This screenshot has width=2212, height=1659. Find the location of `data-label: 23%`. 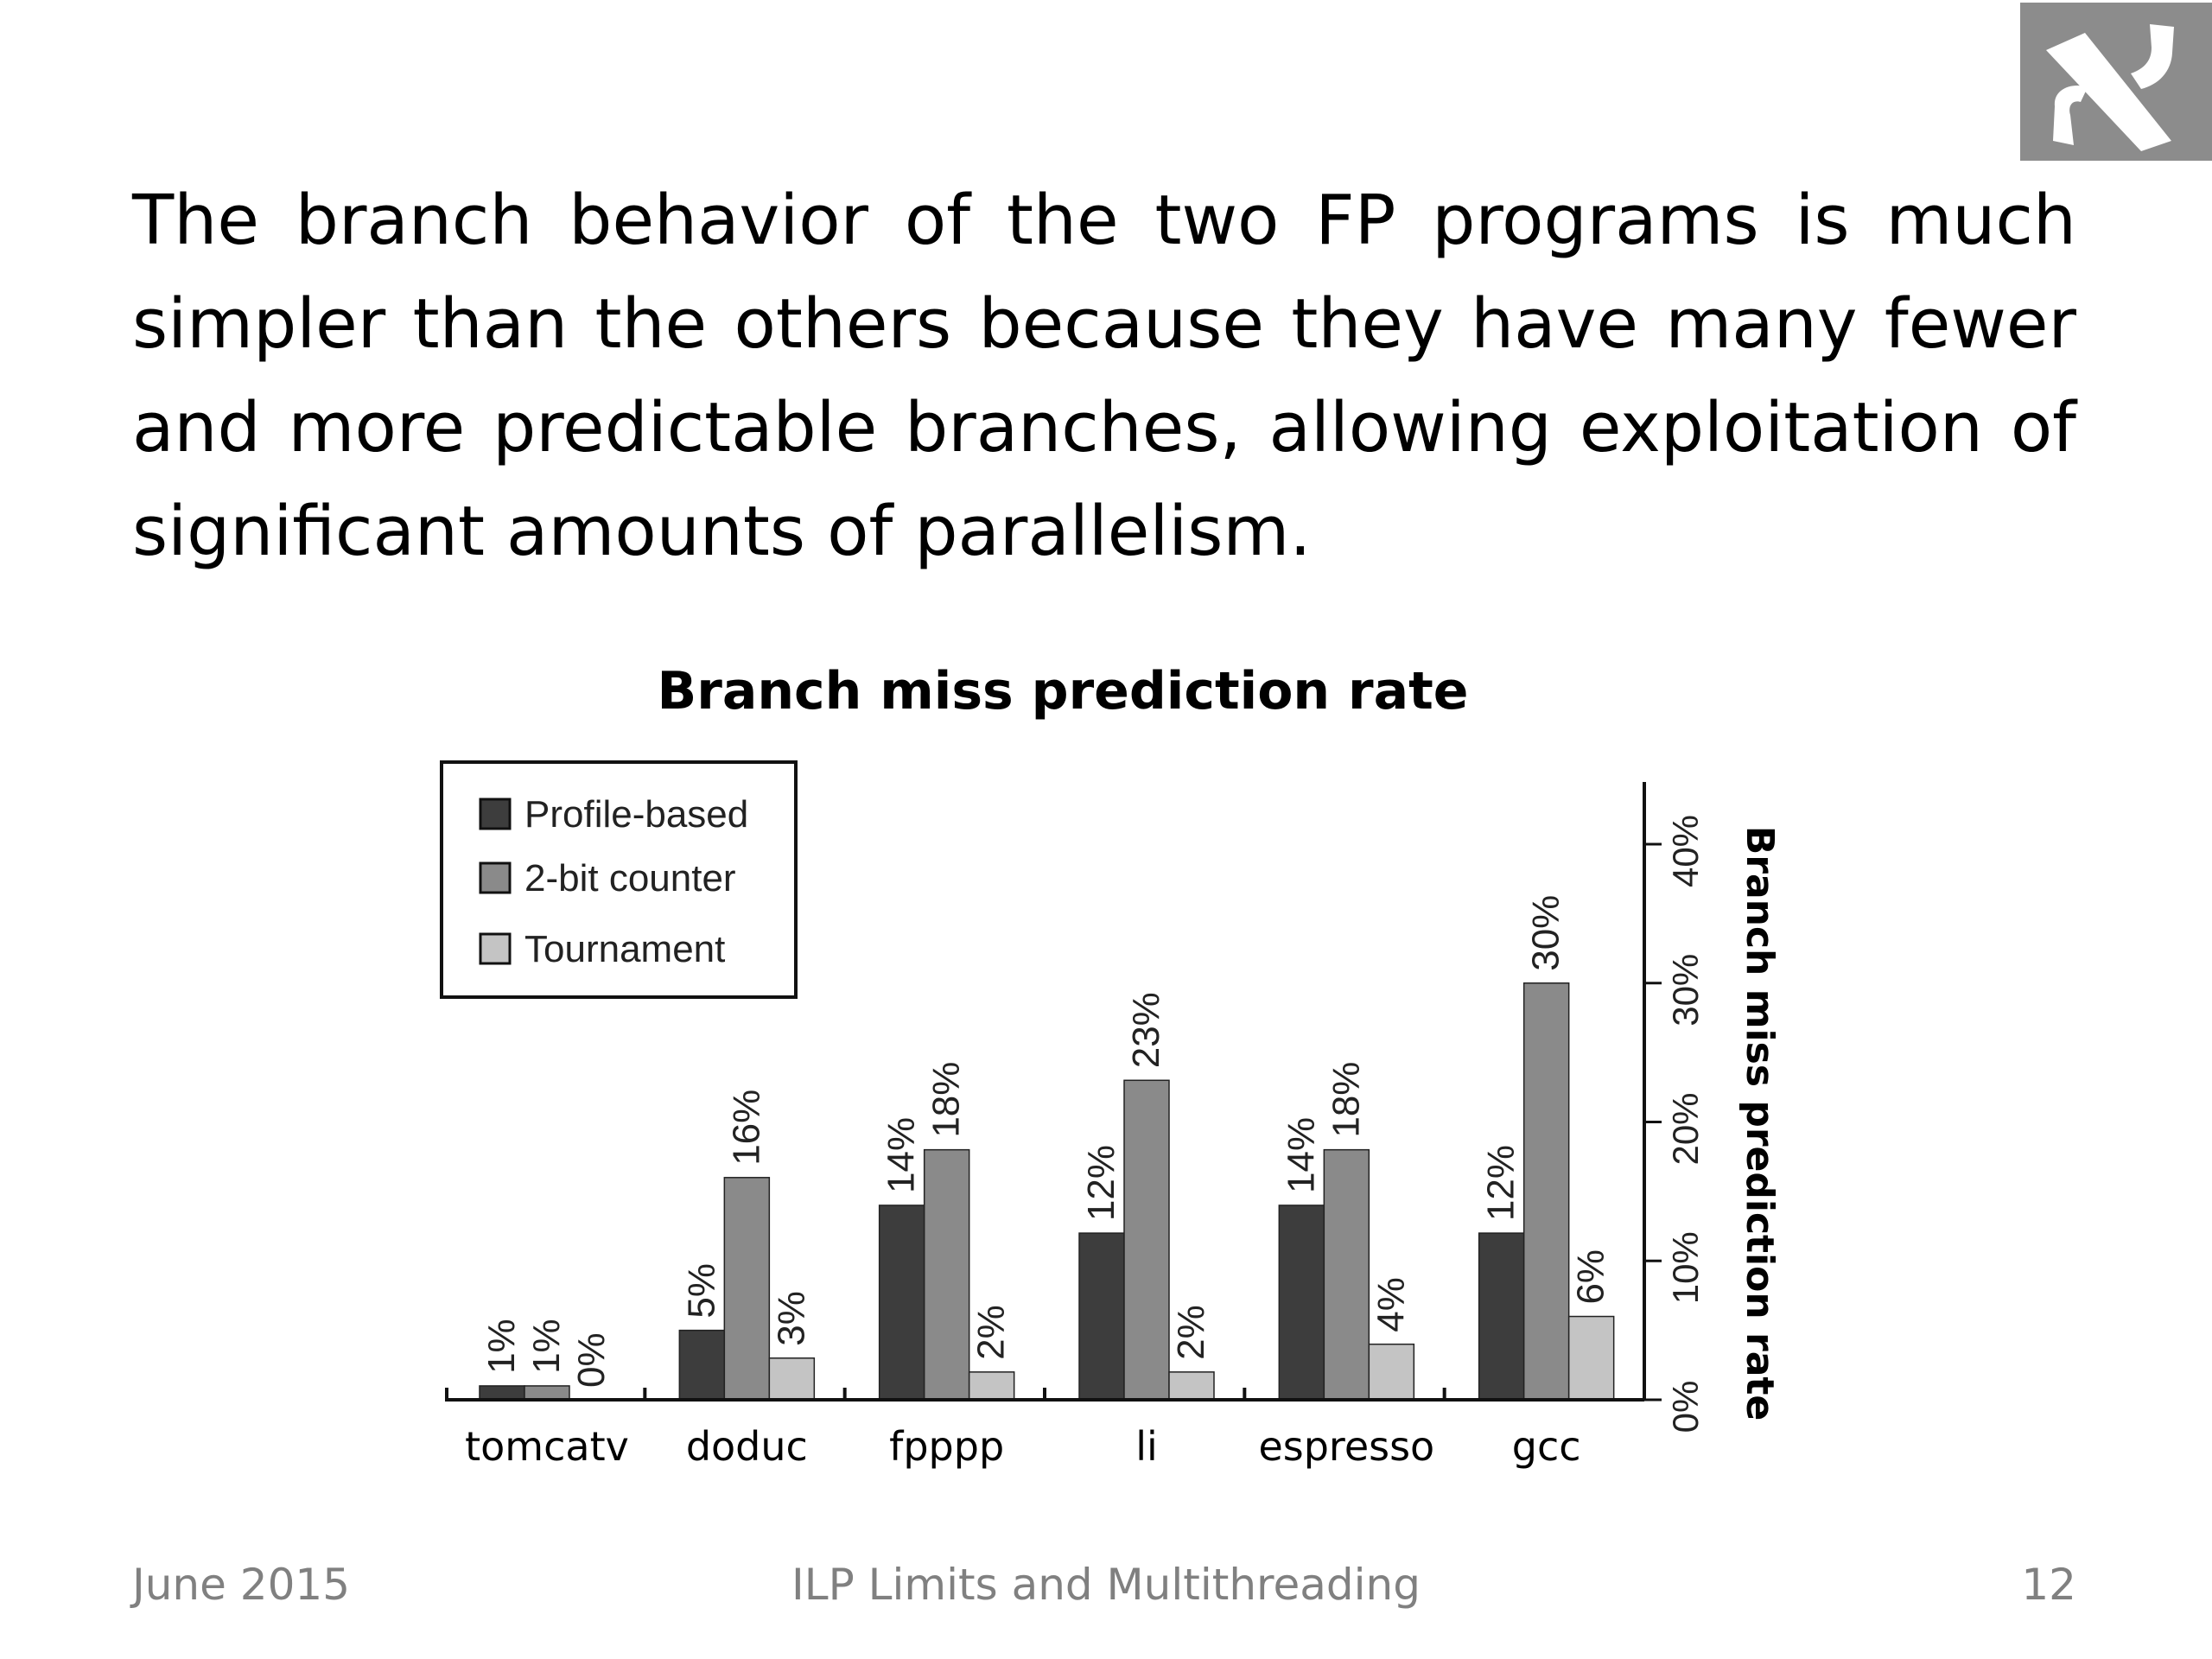

data-label: 23% is located at coordinates (1146, 1030).